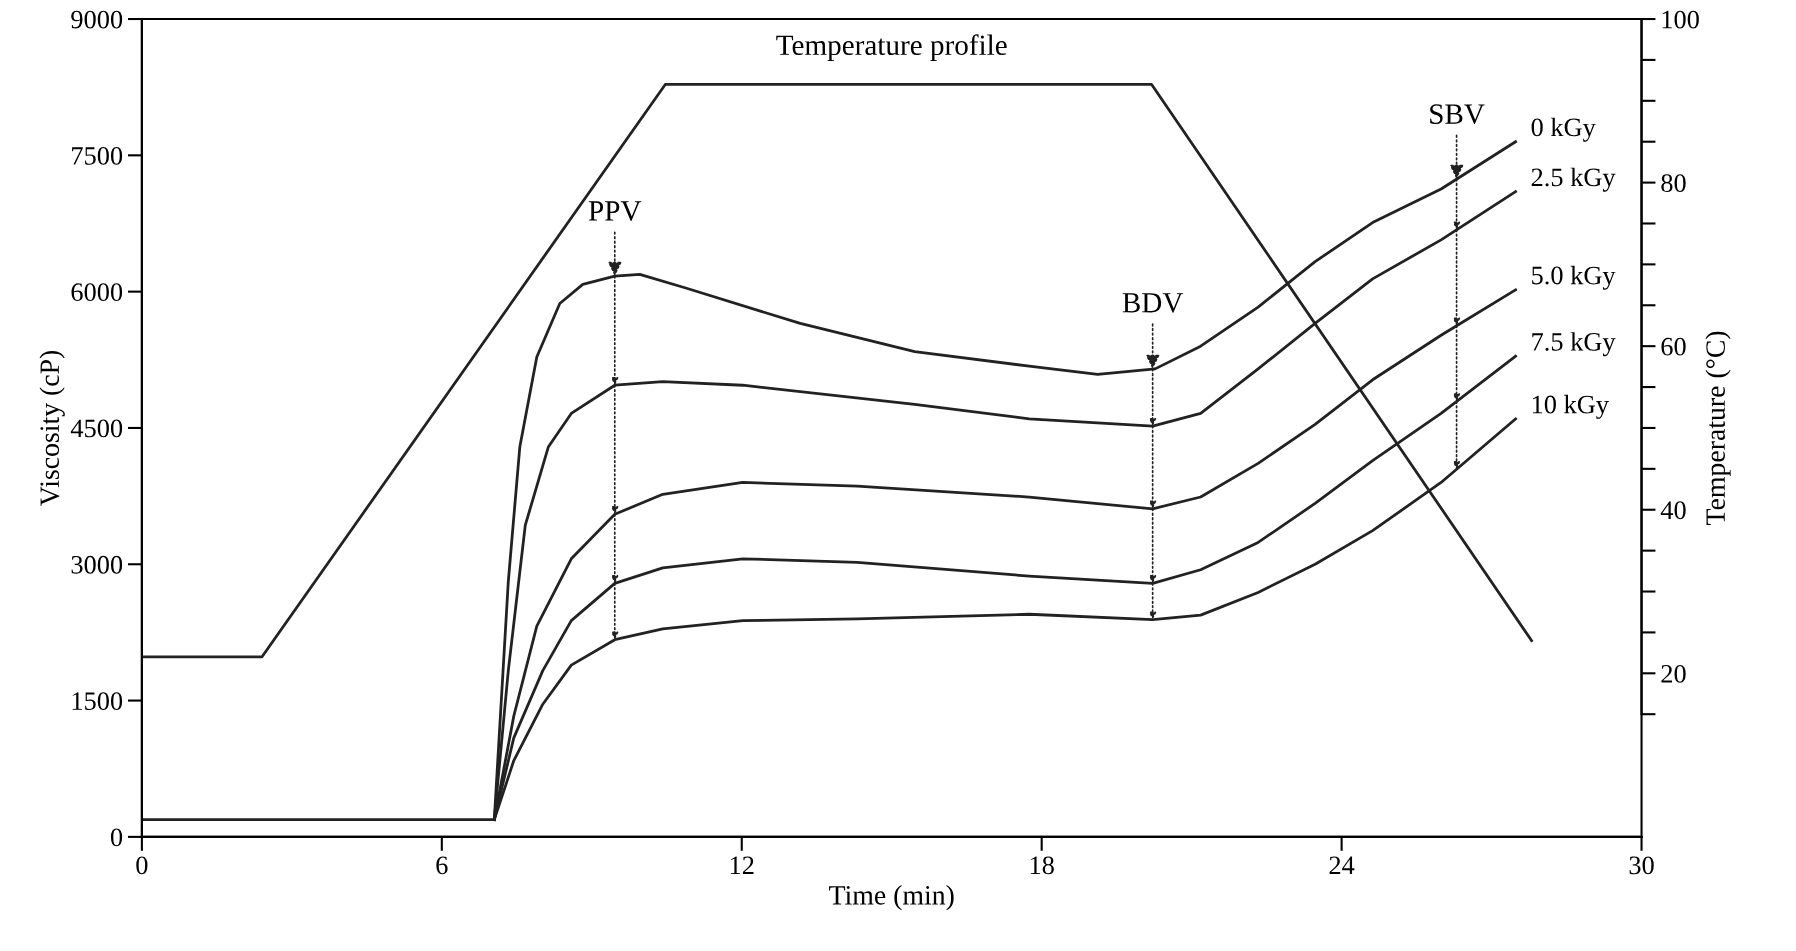 The image size is (1796, 951). I want to click on y2-tick-label: 20, so click(1673, 673).